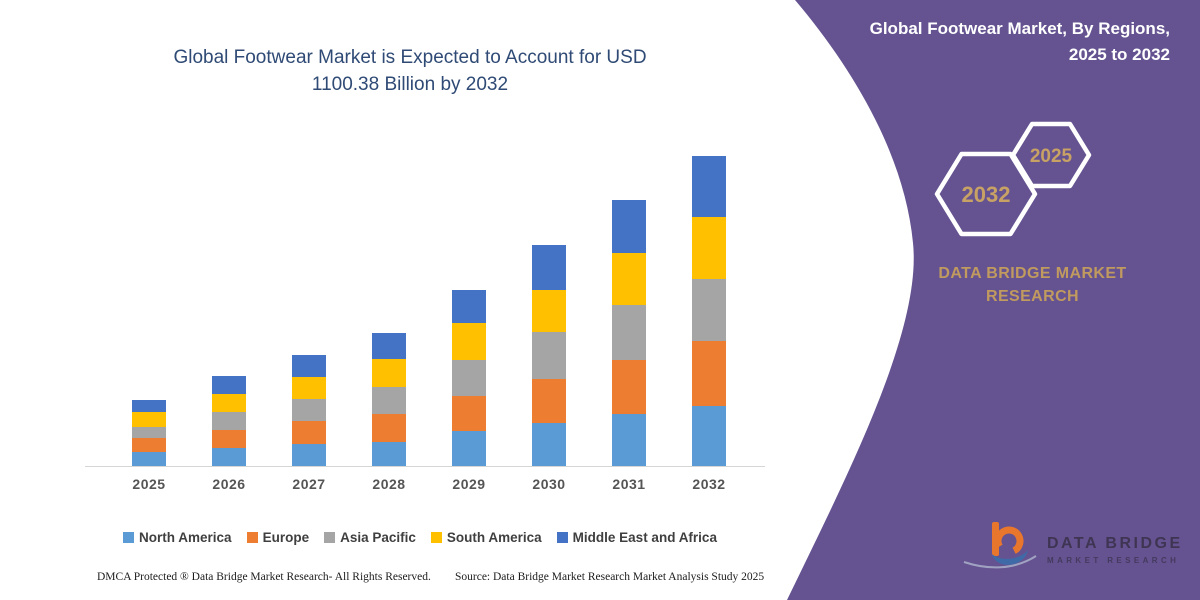 The height and width of the screenshot is (600, 1200). What do you see at coordinates (469, 484) in the screenshot?
I see `x-axis-label-2029: 2029` at bounding box center [469, 484].